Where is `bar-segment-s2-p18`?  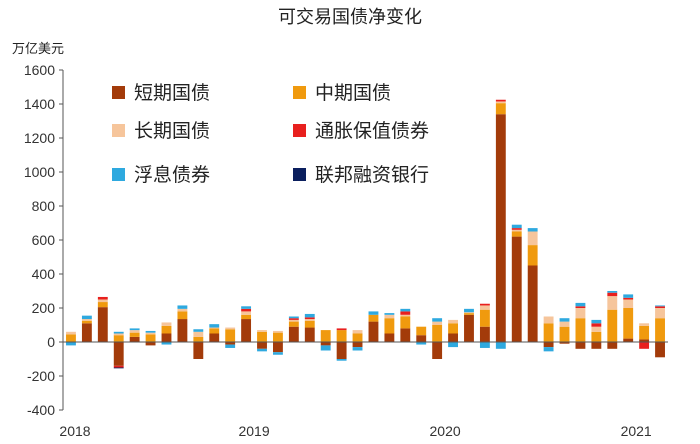 bar-segment-s2-p18 is located at coordinates (357, 332).